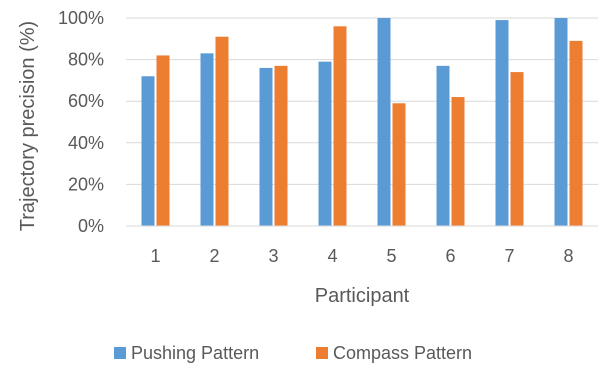  What do you see at coordinates (361, 256) in the screenshot?
I see `x-tick-labels: 1 2 3 4 5 6 7 8` at bounding box center [361, 256].